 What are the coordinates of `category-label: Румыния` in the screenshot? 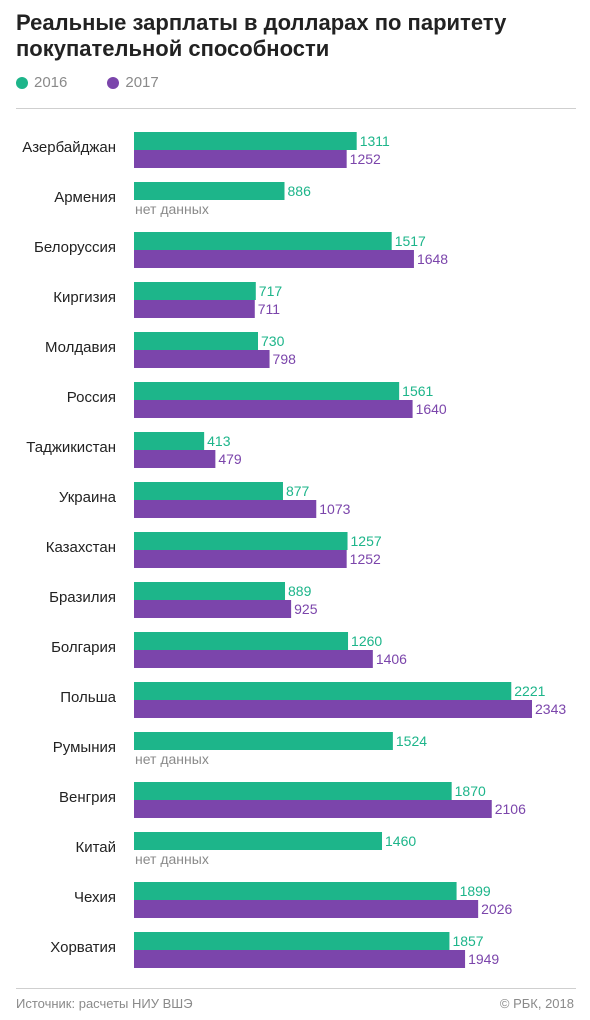 It's located at (84, 747).